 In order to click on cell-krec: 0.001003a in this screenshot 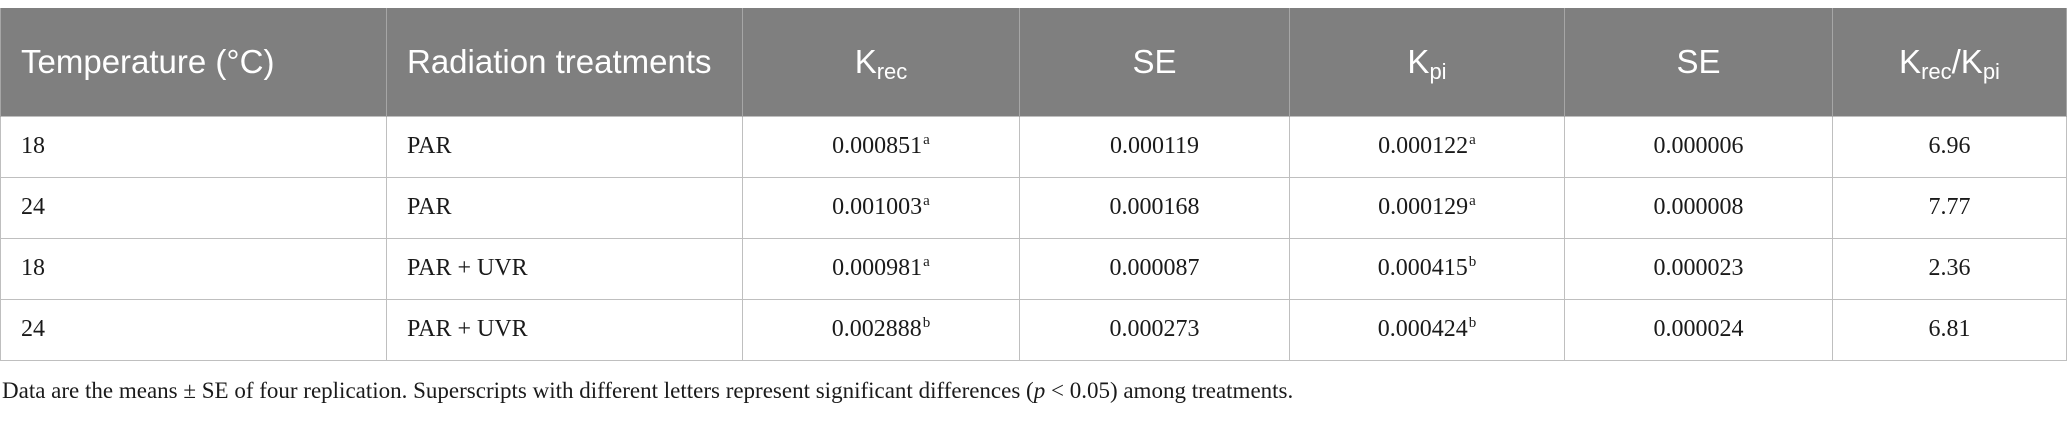, I will do `click(881, 207)`.